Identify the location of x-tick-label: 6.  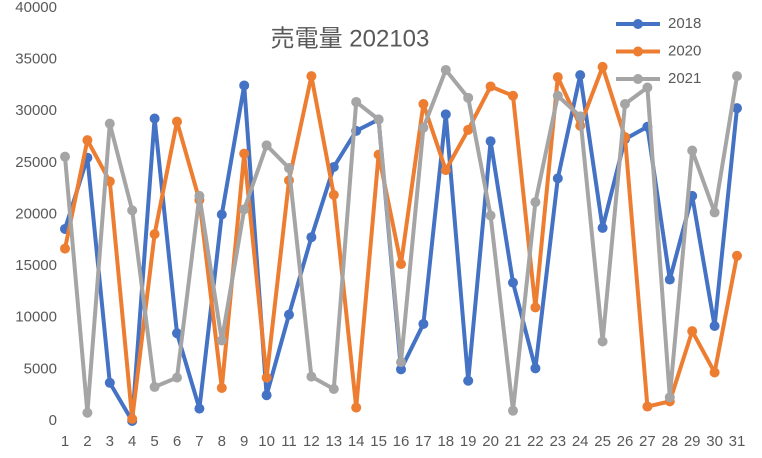
(177, 441).